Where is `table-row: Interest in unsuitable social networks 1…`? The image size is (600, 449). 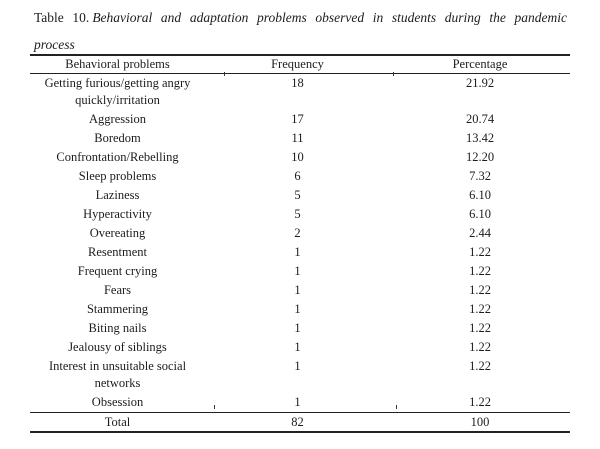 table-row: Interest in unsuitable social networks 1… is located at coordinates (300, 375).